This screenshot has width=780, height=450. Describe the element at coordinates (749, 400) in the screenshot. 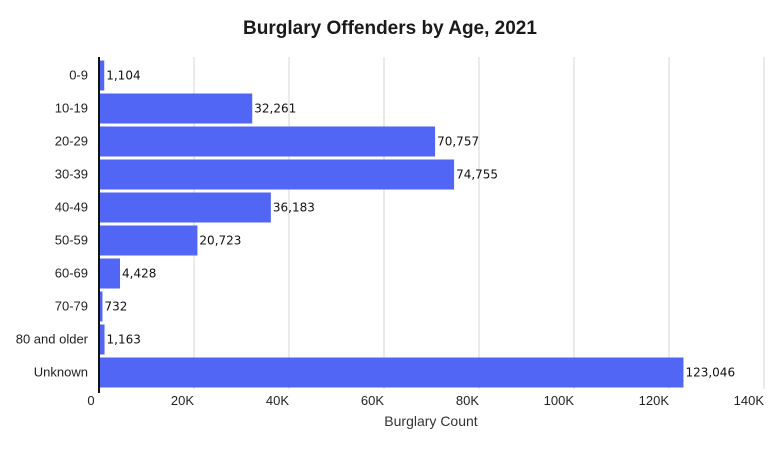

I see `x-tick-label: 140K` at that location.